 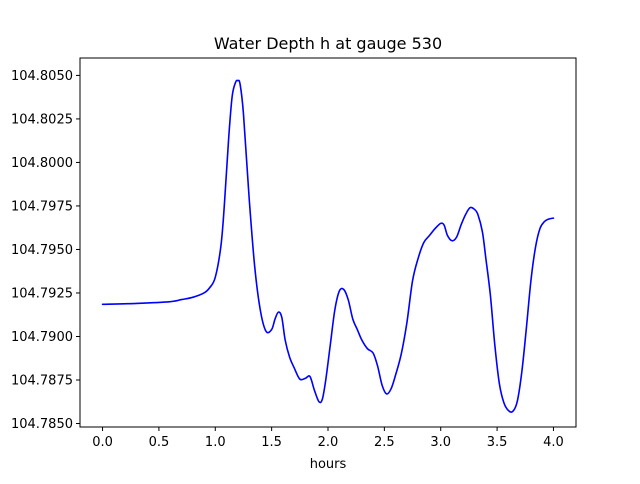 I want to click on x-tick-label: 3.5, so click(x=497, y=442).